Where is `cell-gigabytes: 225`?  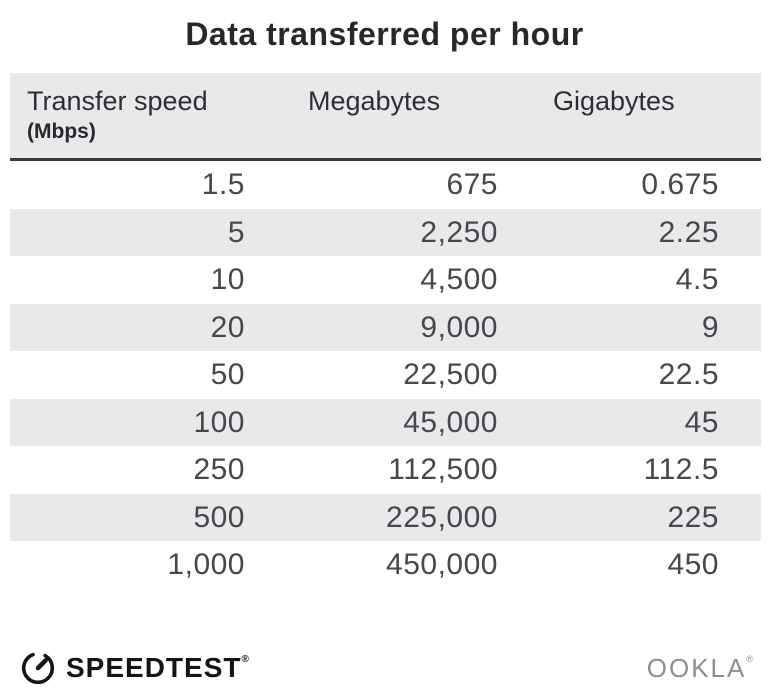
cell-gigabytes: 225 is located at coordinates (693, 517).